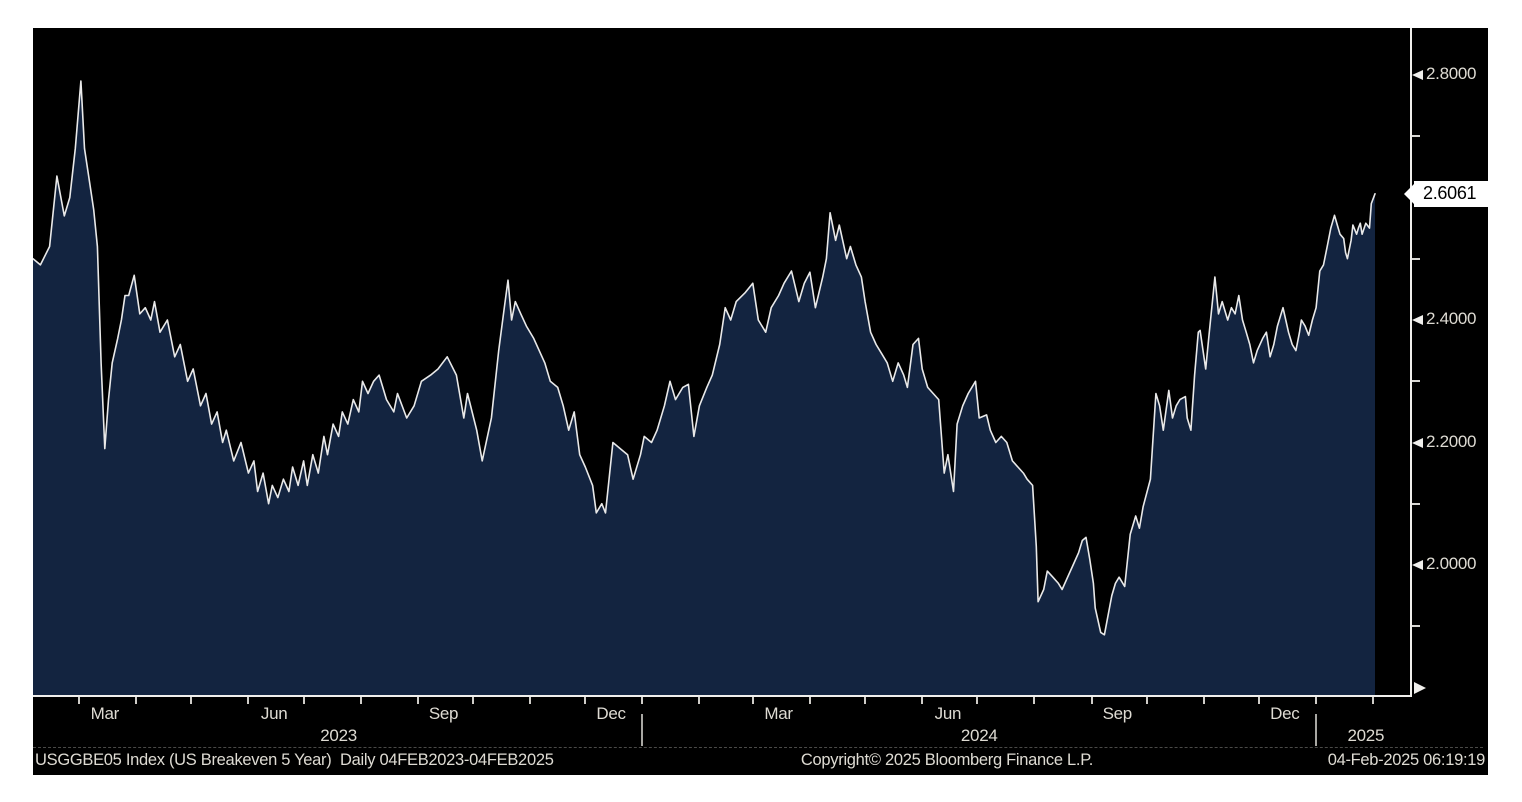  Describe the element at coordinates (1409, 193) in the screenshot. I see `price-tag-arrow-icon` at that location.